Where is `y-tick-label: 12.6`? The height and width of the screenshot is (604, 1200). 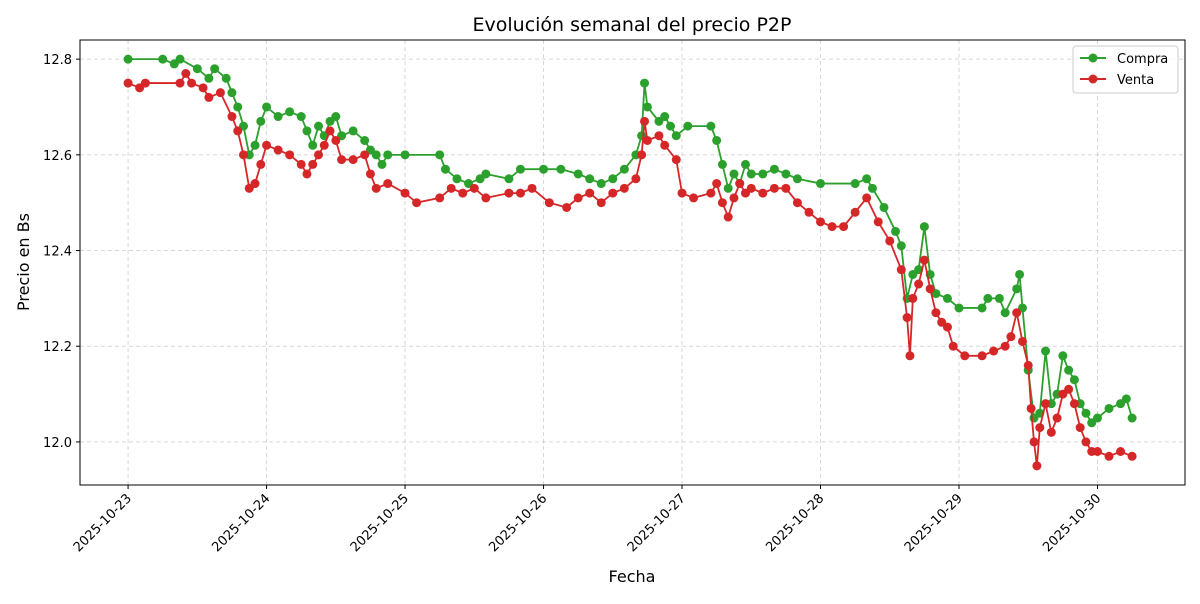
y-tick-label: 12.6 is located at coordinates (57, 156).